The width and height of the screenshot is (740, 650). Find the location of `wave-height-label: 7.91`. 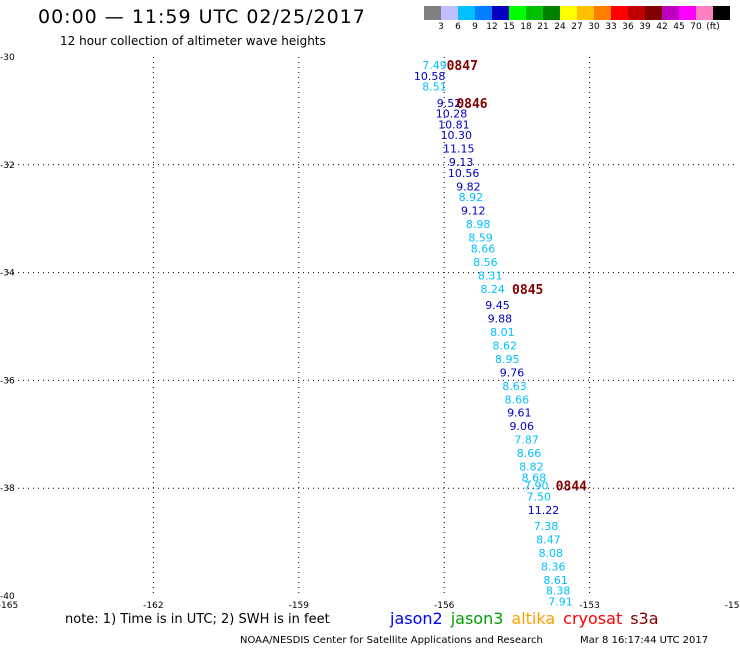

wave-height-label: 7.91 is located at coordinates (560, 601).